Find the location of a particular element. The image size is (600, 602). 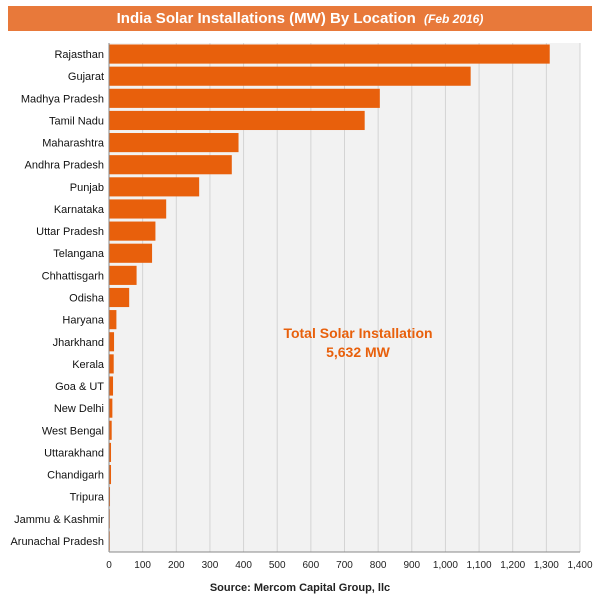

chart-source: Source: Mercom Capital Group, llc is located at coordinates (300, 588).